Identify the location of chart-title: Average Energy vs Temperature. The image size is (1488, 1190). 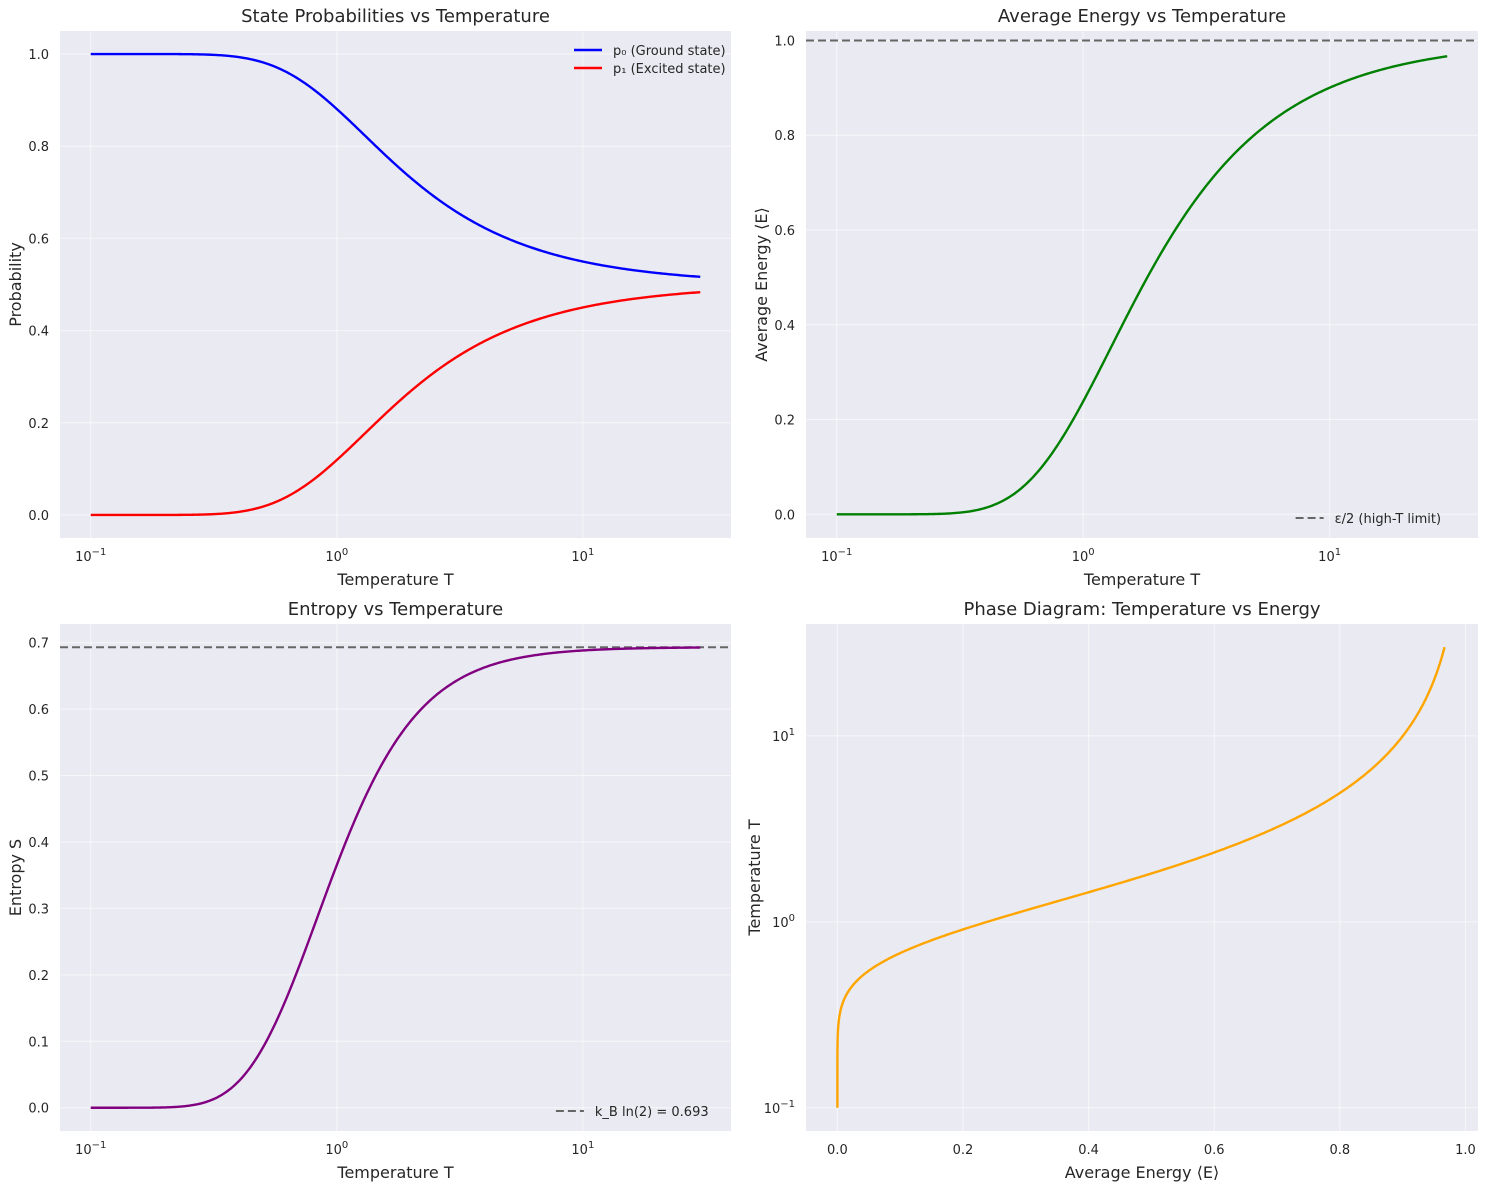
(1142, 16).